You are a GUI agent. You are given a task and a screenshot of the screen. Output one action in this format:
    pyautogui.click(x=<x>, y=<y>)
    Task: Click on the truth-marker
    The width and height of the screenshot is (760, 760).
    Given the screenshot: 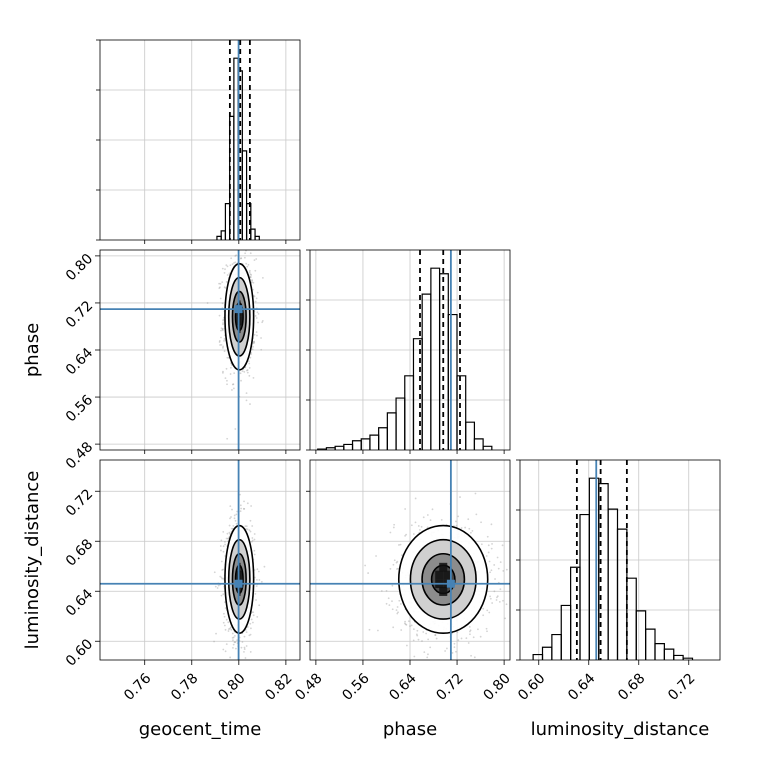 What is the action you would take?
    pyautogui.click(x=238, y=583)
    